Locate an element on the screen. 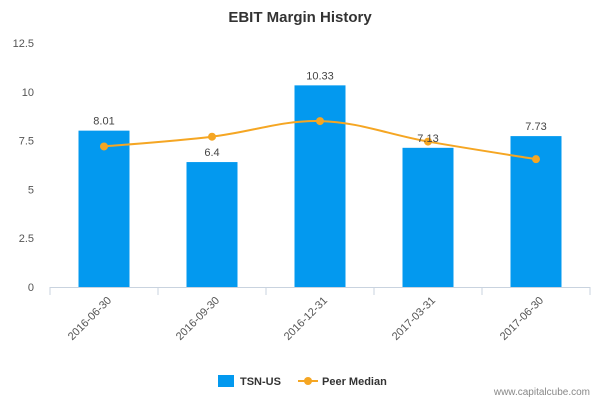 The image size is (600, 400). bar-data-label: 7.13 is located at coordinates (427, 139).